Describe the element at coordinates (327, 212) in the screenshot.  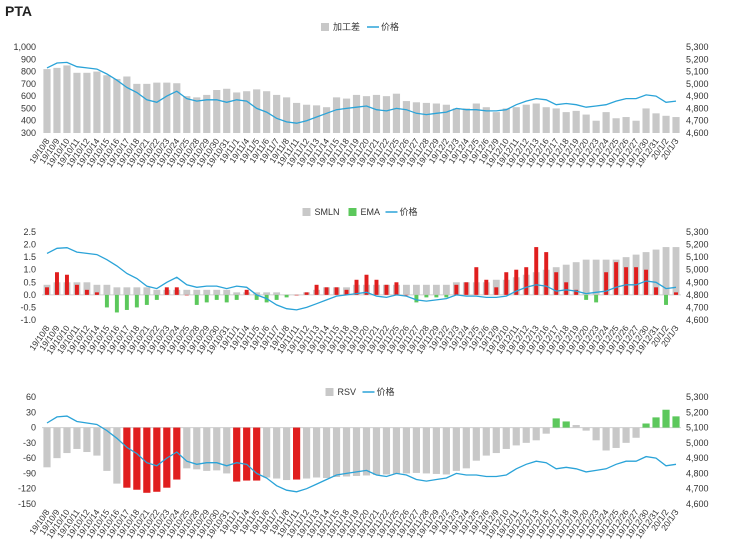
I see `legend-label: SMLN` at that location.